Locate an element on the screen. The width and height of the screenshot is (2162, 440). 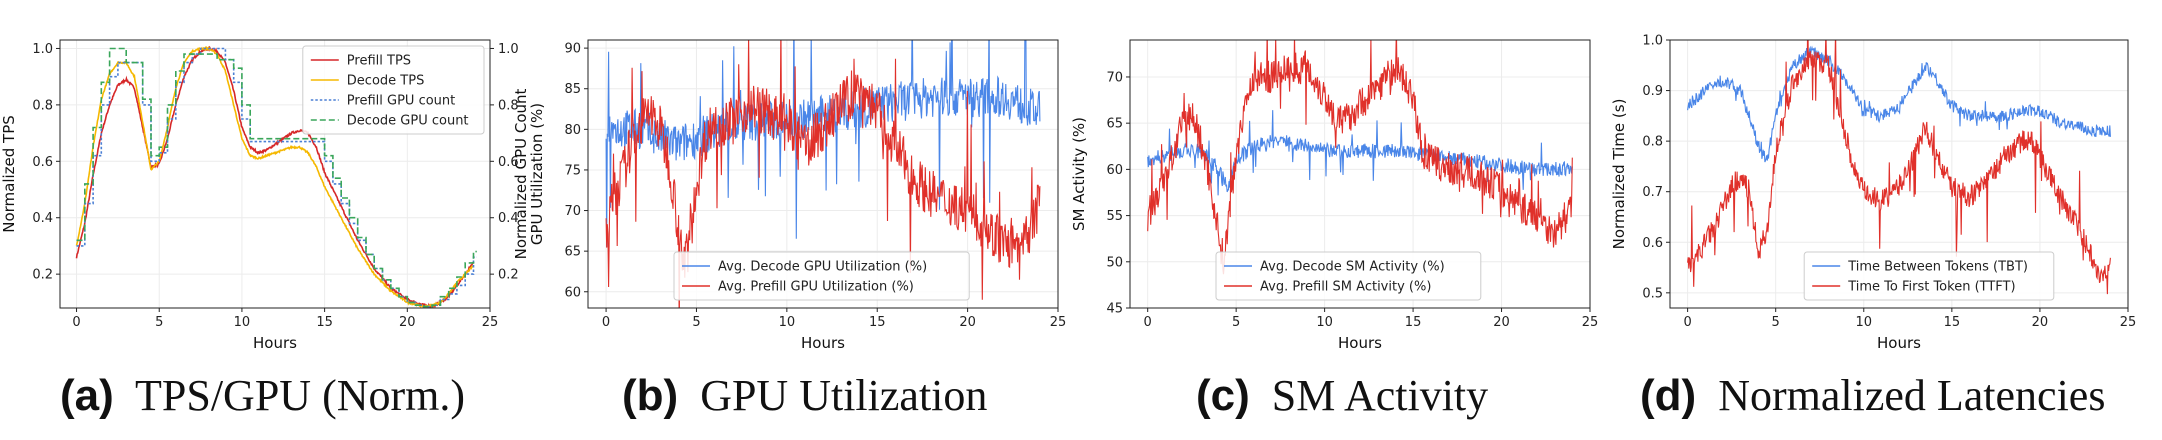
legend-label: Avg. Decode GPU Utilization (%) is located at coordinates (822, 267).